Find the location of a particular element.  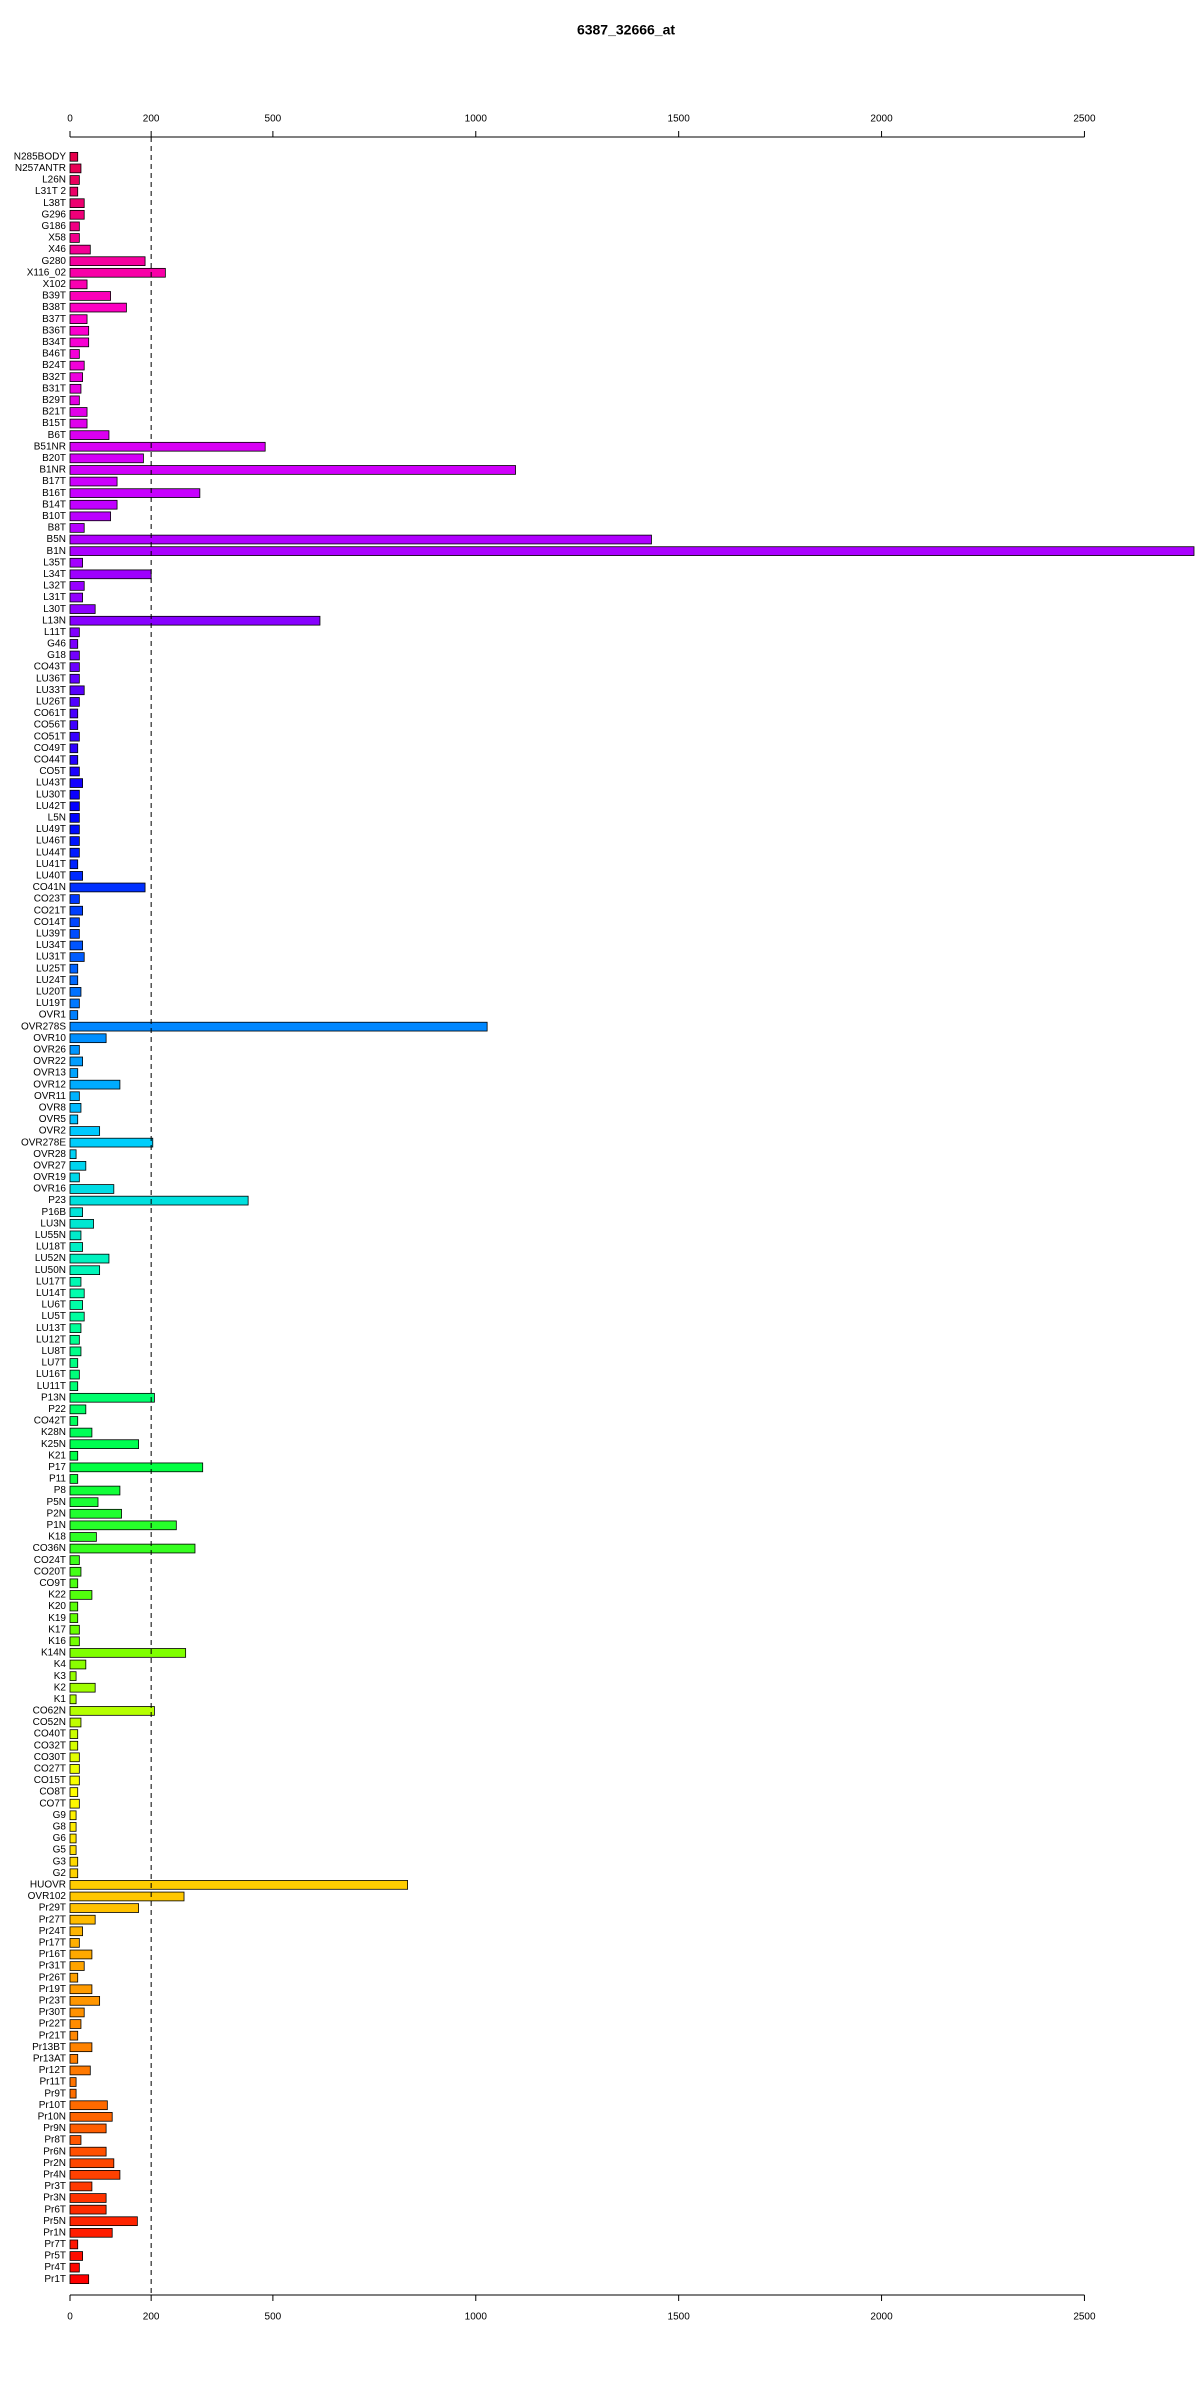

y-tick-label: G6 is located at coordinates (60, 1838).